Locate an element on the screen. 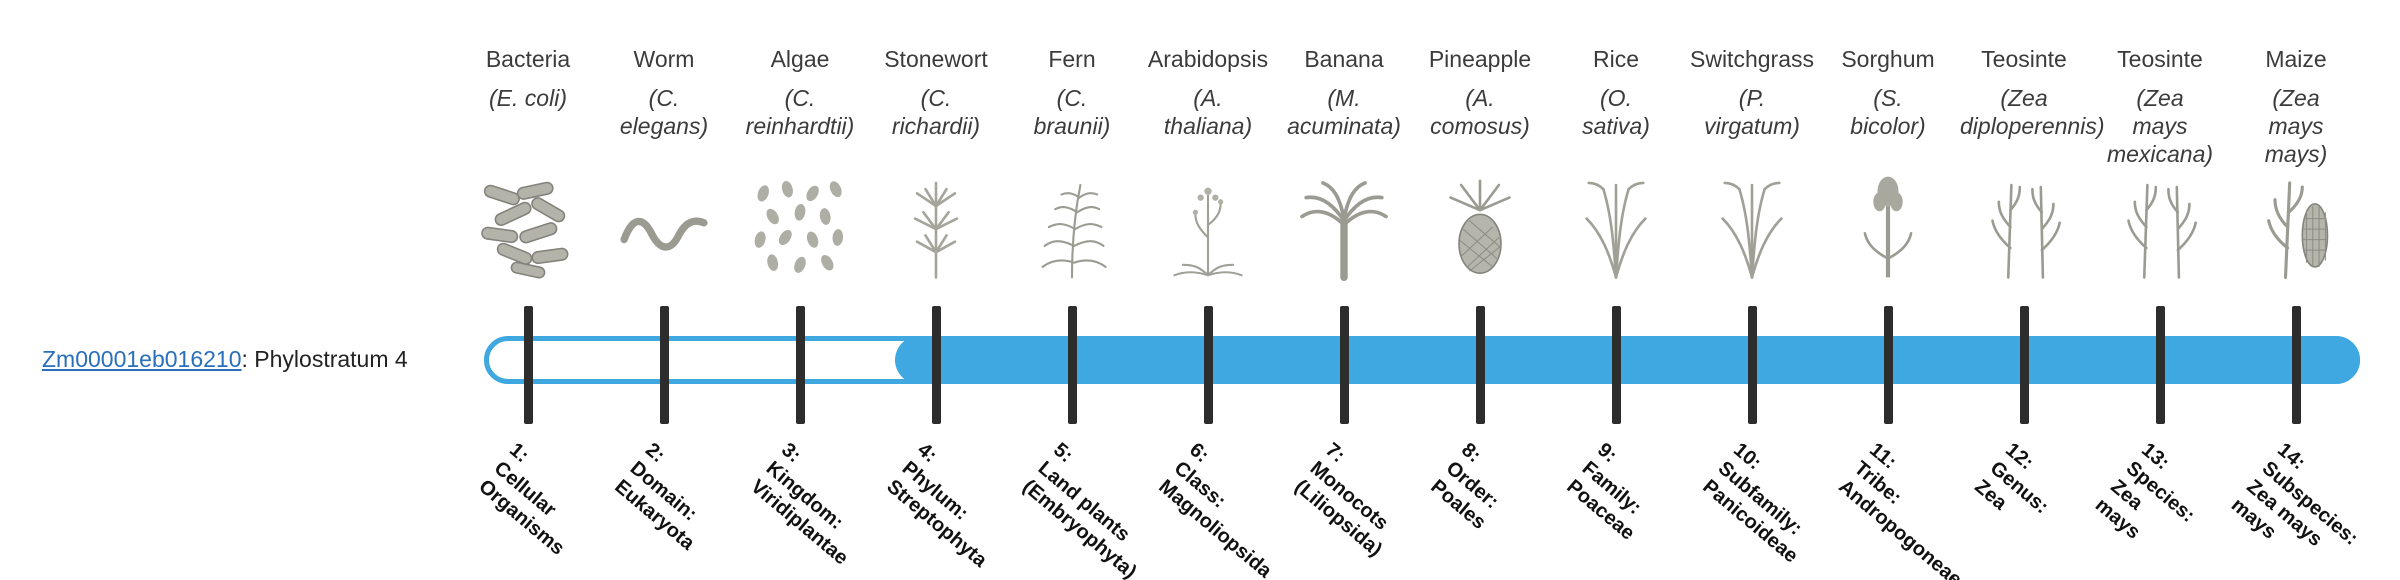 The height and width of the screenshot is (580, 2400). organism-scientific-name: (Zea diploperennis) is located at coordinates (2032, 112).